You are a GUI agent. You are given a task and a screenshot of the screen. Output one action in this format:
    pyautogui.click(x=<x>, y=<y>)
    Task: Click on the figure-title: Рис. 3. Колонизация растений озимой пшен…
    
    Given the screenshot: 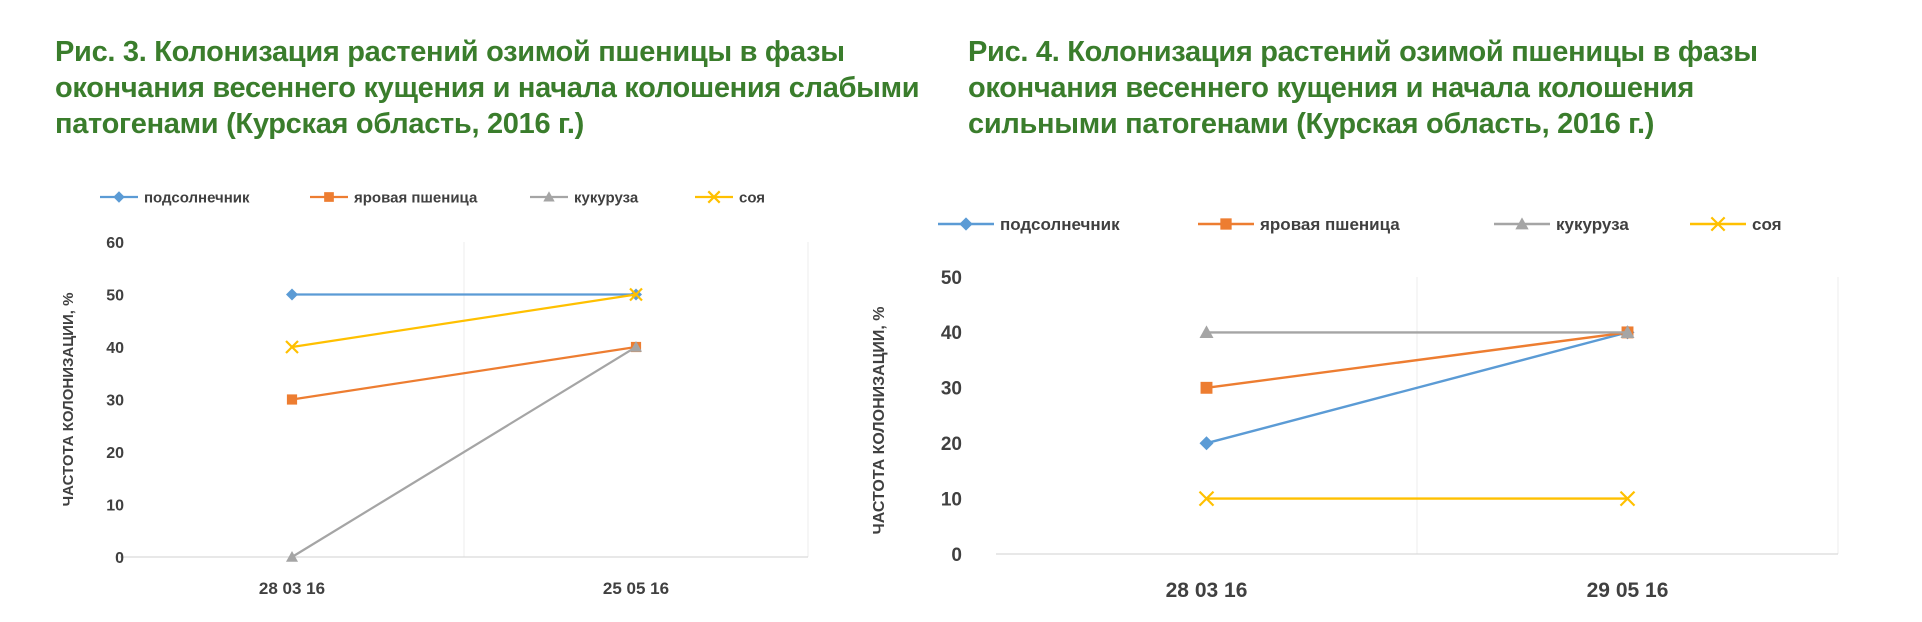 What is the action you would take?
    pyautogui.click(x=487, y=88)
    